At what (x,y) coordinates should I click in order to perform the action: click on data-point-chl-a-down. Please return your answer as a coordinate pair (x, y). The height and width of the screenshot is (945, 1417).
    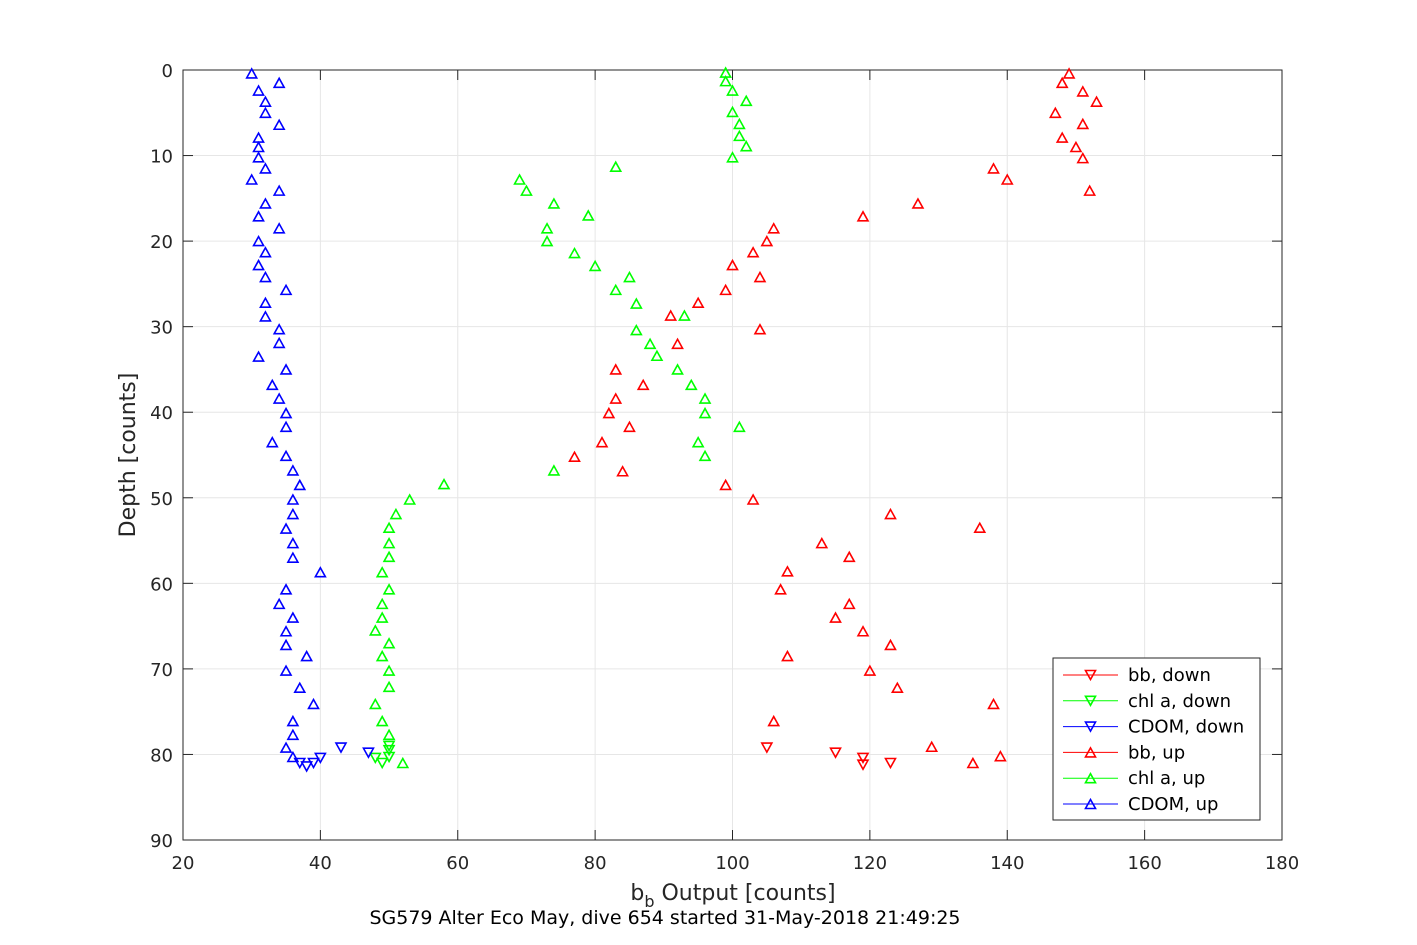
    Looking at the image, I should click on (389, 750).